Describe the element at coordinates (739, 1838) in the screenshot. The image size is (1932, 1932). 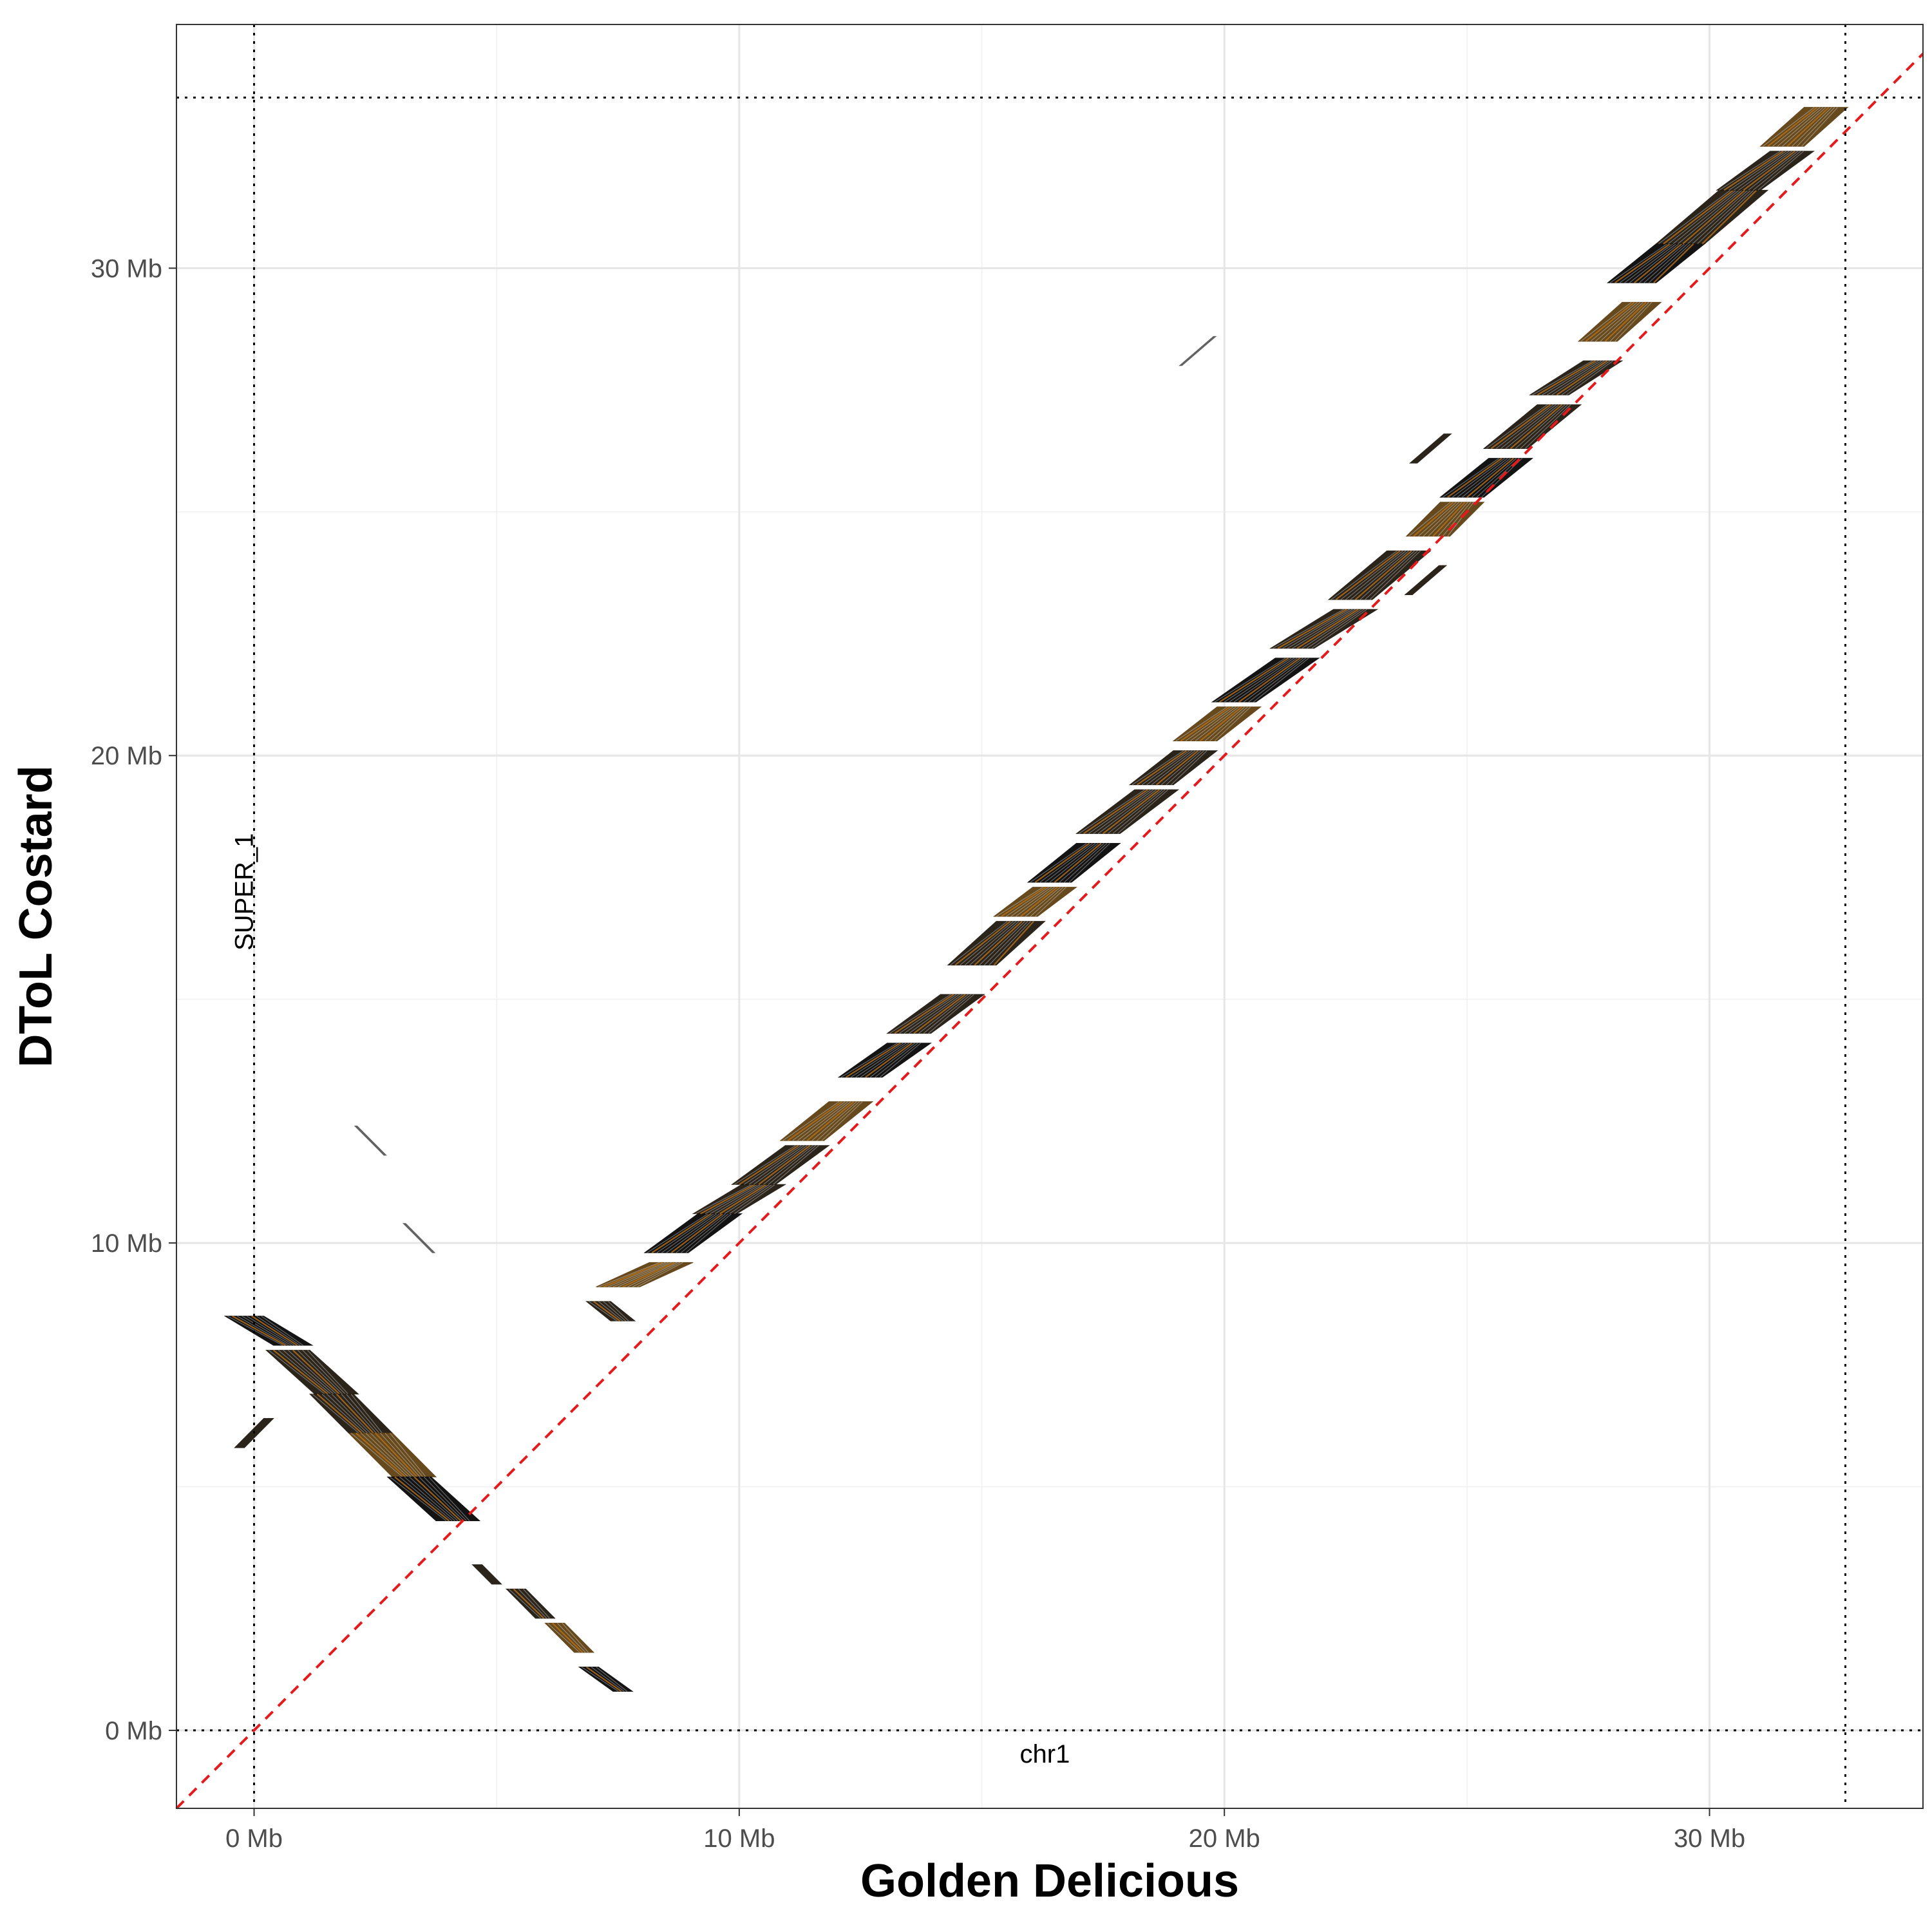
I see `x-tick-label: 10 Mb` at that location.